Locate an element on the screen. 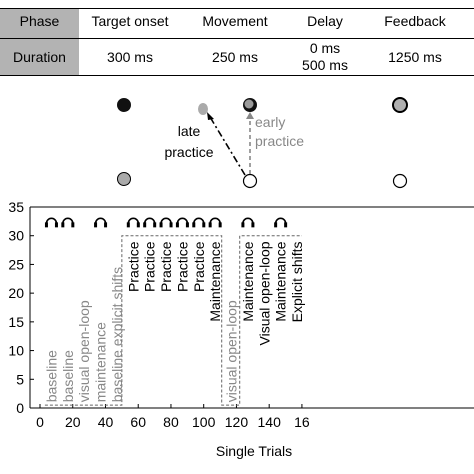  segment-label: baseline explicit shifts is located at coordinates (117, 334).